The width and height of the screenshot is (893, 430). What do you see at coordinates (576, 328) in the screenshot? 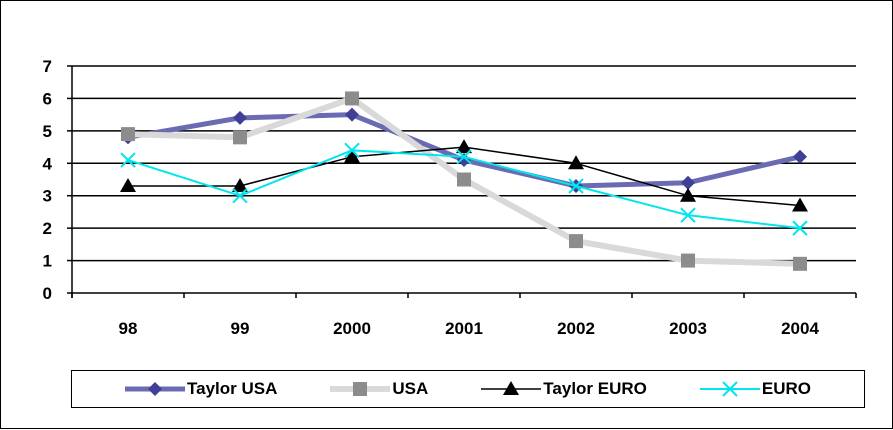
I see `x-tick-label: 2002` at bounding box center [576, 328].